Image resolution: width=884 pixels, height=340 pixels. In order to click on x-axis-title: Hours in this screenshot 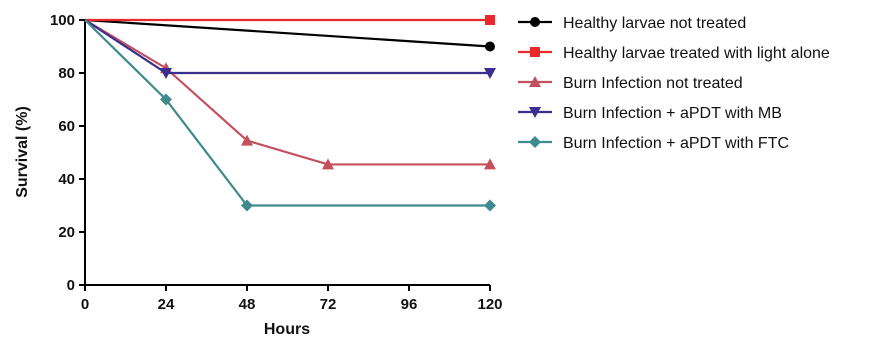, I will do `click(287, 329)`.